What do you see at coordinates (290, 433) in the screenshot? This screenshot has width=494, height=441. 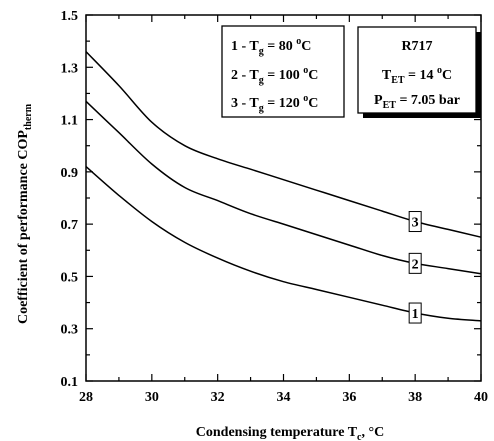 I see `x-axis-title: Condensing temperature Tc, °C` at bounding box center [290, 433].